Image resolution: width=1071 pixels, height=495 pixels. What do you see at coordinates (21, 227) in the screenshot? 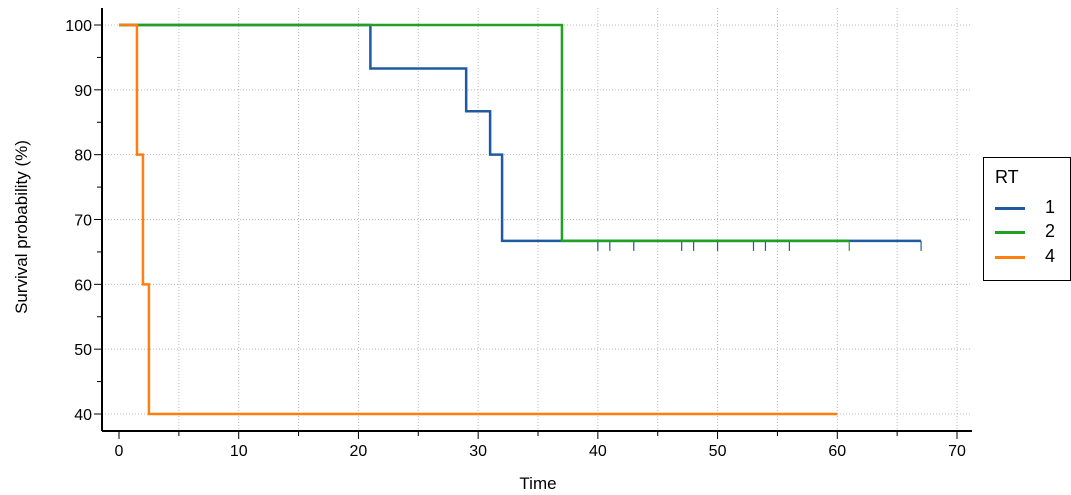
I see `y-axis-title: Survival probability (%)` at bounding box center [21, 227].